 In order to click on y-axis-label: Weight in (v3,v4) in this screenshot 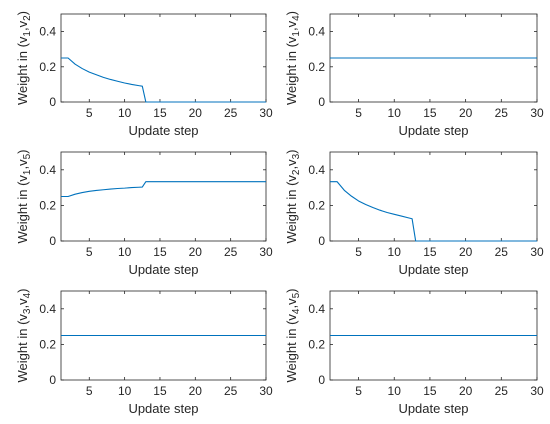, I will do `click(24, 336)`.